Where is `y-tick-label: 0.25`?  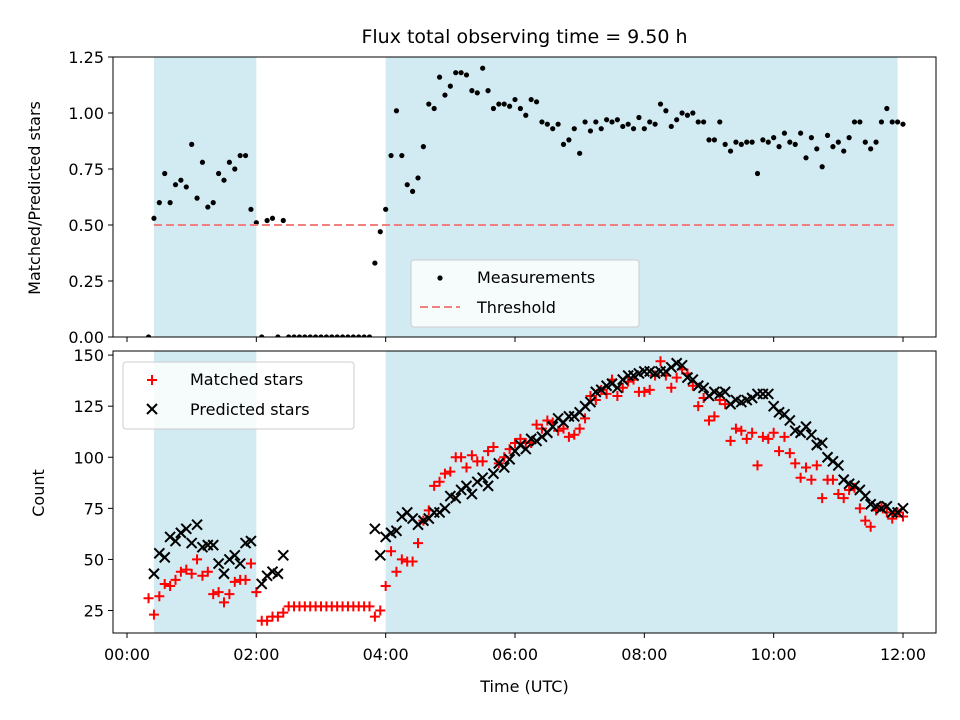
y-tick-label: 0.25 is located at coordinates (86, 281).